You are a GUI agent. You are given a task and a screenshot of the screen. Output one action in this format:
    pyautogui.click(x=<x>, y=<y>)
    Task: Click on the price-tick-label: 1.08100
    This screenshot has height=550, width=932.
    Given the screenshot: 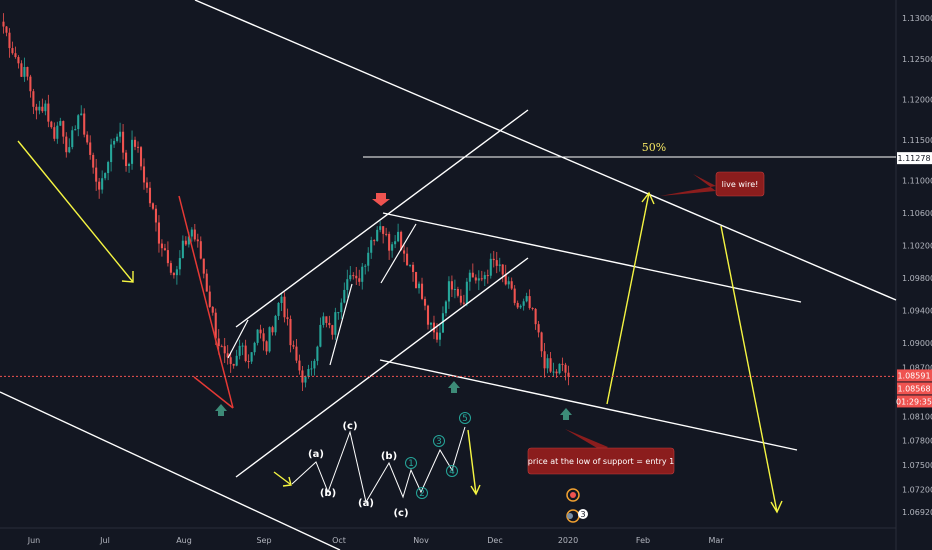 What is the action you would take?
    pyautogui.click(x=917, y=416)
    